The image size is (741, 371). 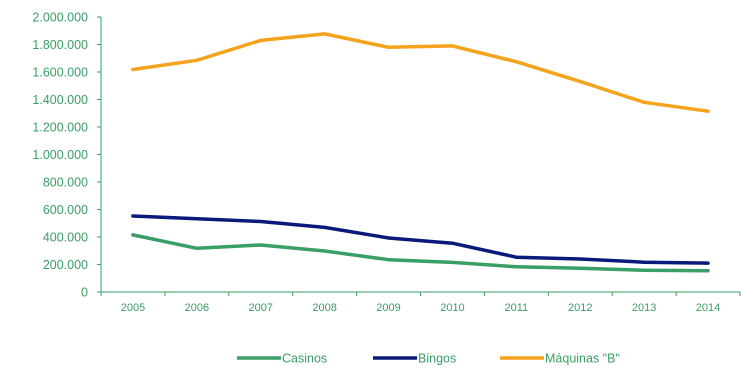 What do you see at coordinates (65, 183) in the screenshot?
I see `y-tick-label: 800.000` at bounding box center [65, 183].